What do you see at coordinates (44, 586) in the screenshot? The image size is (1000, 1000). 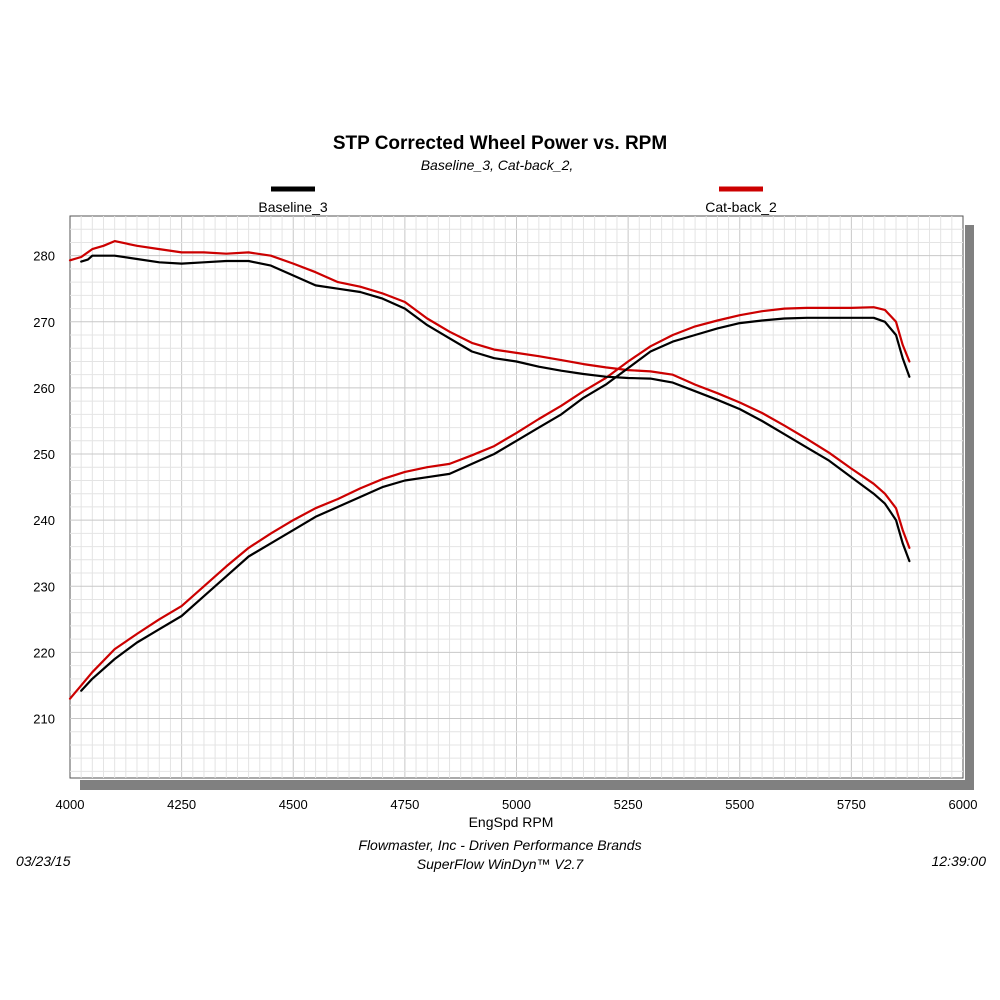 I see `y-tick-label: 230` at bounding box center [44, 586].